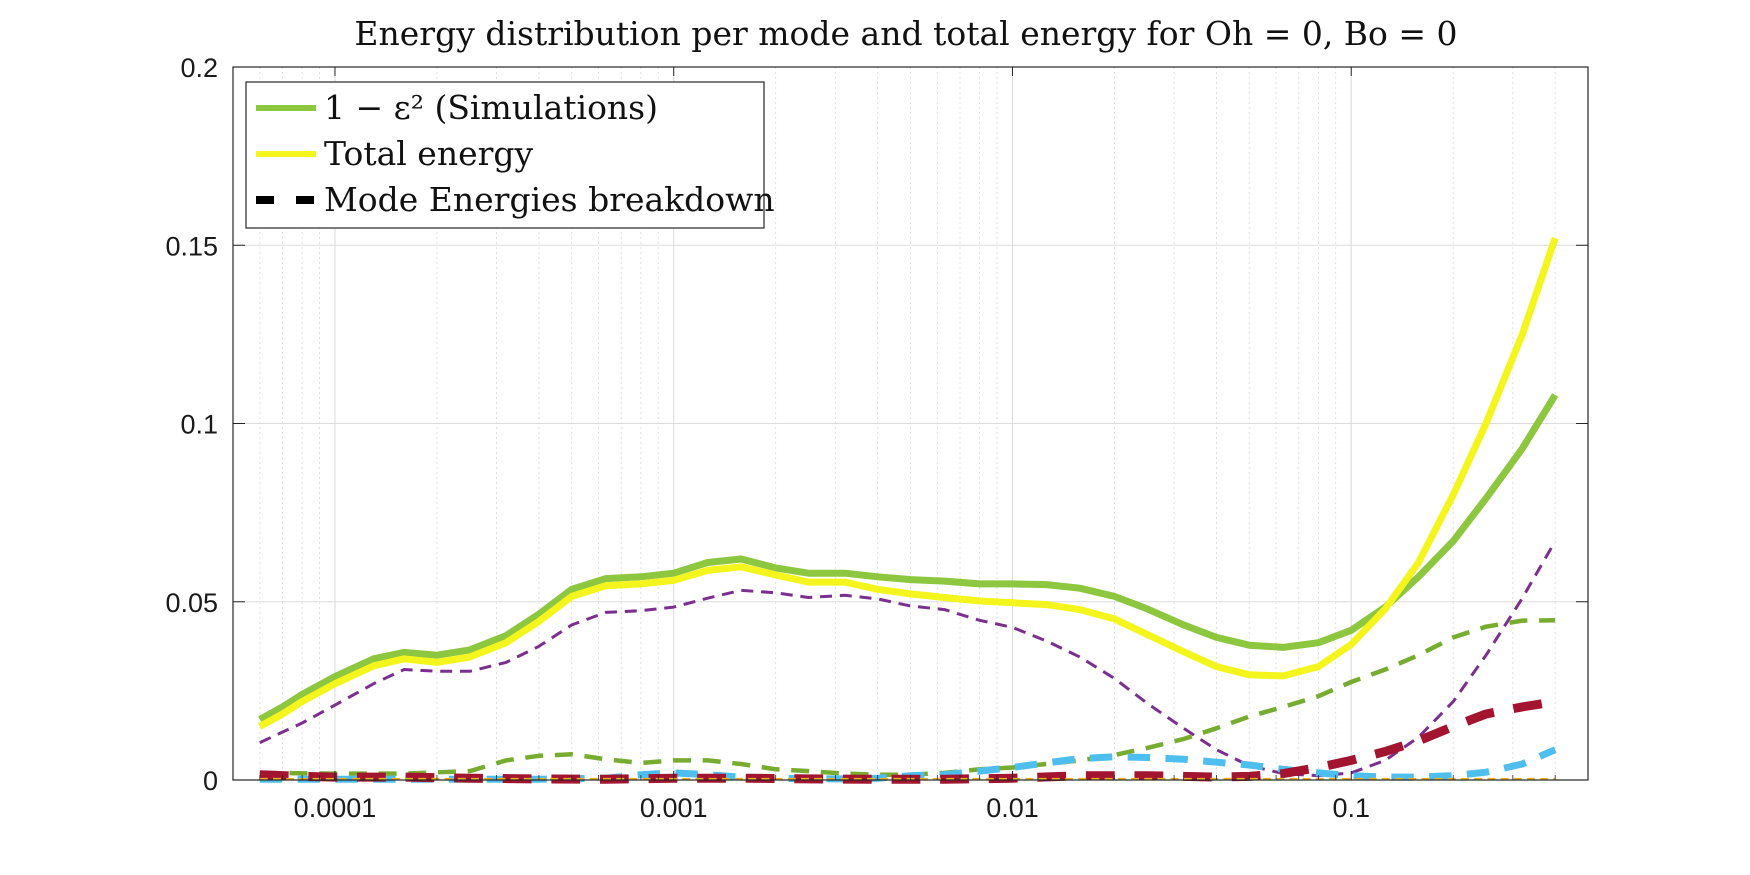  I want to click on x-tick-label: 0.001, so click(674, 808).